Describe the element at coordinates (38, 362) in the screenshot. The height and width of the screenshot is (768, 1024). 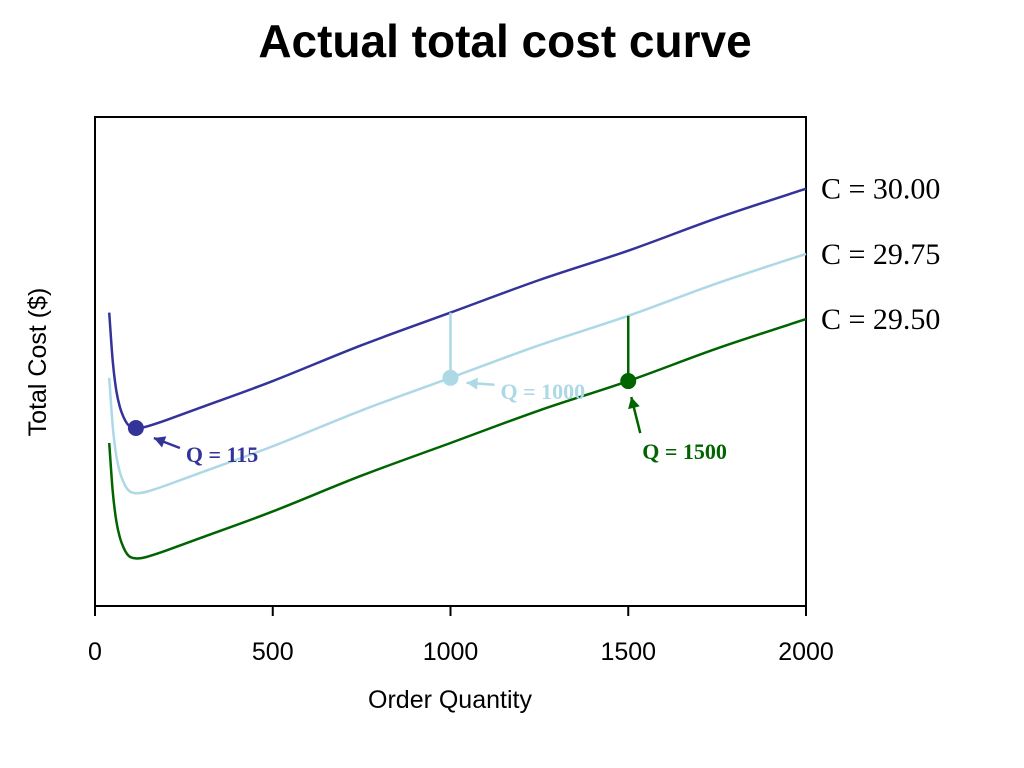
I see `y-axis-label: Total Cost ($)` at that location.